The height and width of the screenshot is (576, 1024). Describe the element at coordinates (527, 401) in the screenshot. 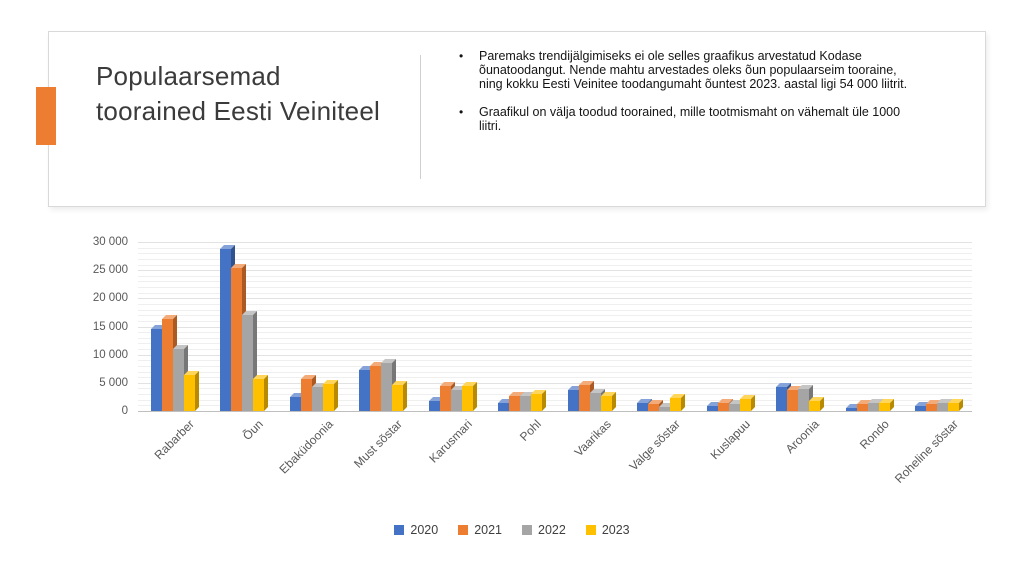

I see `bar-pohl-2022` at that location.